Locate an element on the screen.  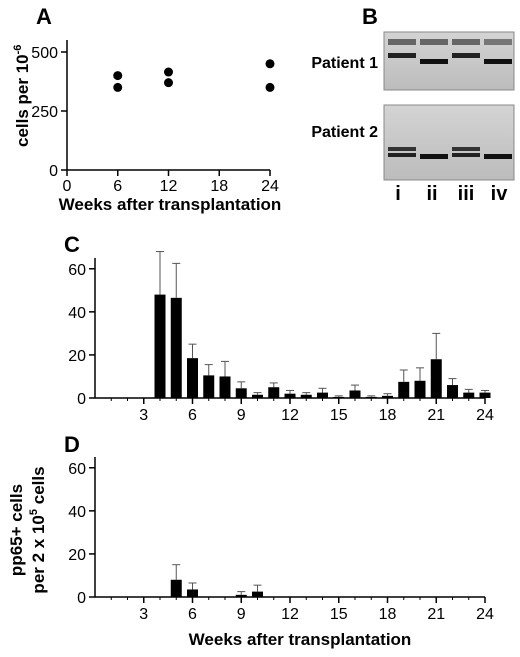
panel-c-x-tick-label: 24 is located at coordinates (485, 415).